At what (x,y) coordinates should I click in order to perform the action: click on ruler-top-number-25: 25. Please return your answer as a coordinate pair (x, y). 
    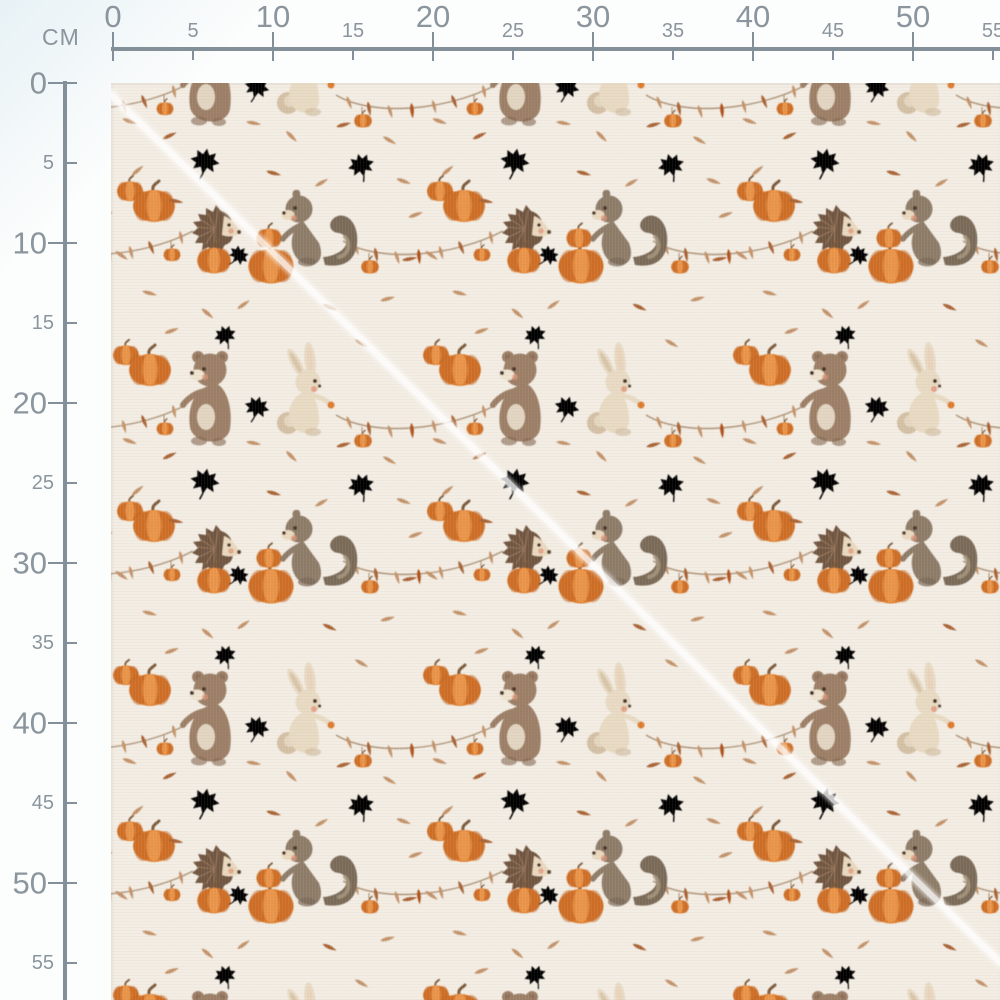
    Looking at the image, I should click on (513, 31).